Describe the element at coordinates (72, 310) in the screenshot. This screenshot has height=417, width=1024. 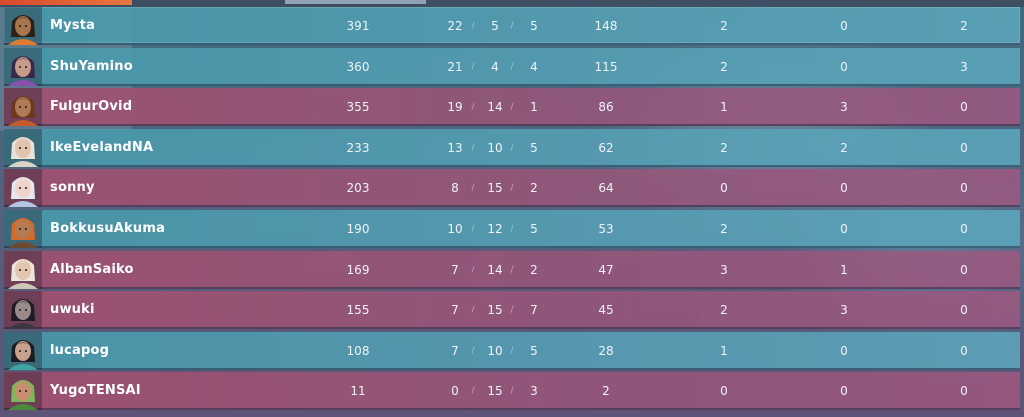
I see `player-name: uwuki` at that location.